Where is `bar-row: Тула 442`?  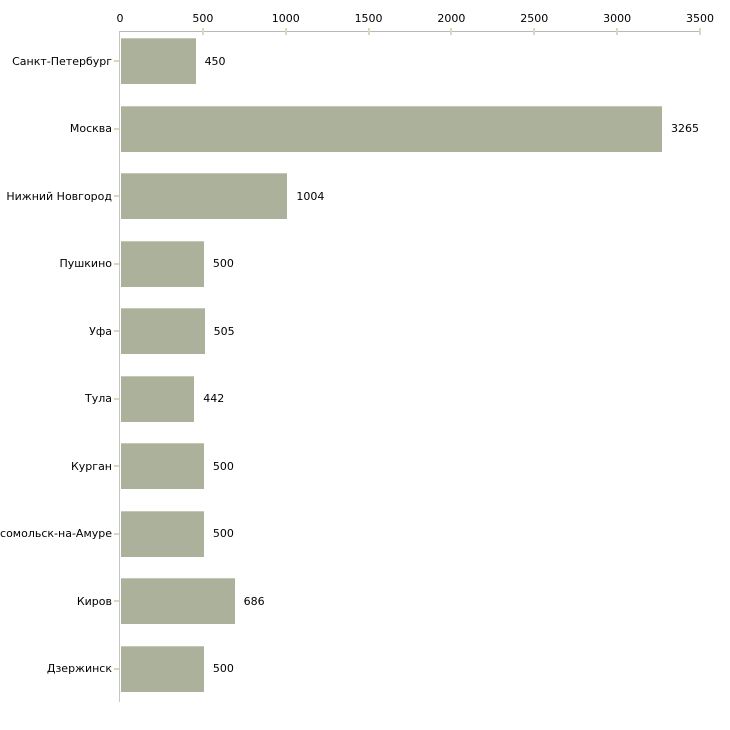 bar-row: Тула 442 is located at coordinates (365, 399).